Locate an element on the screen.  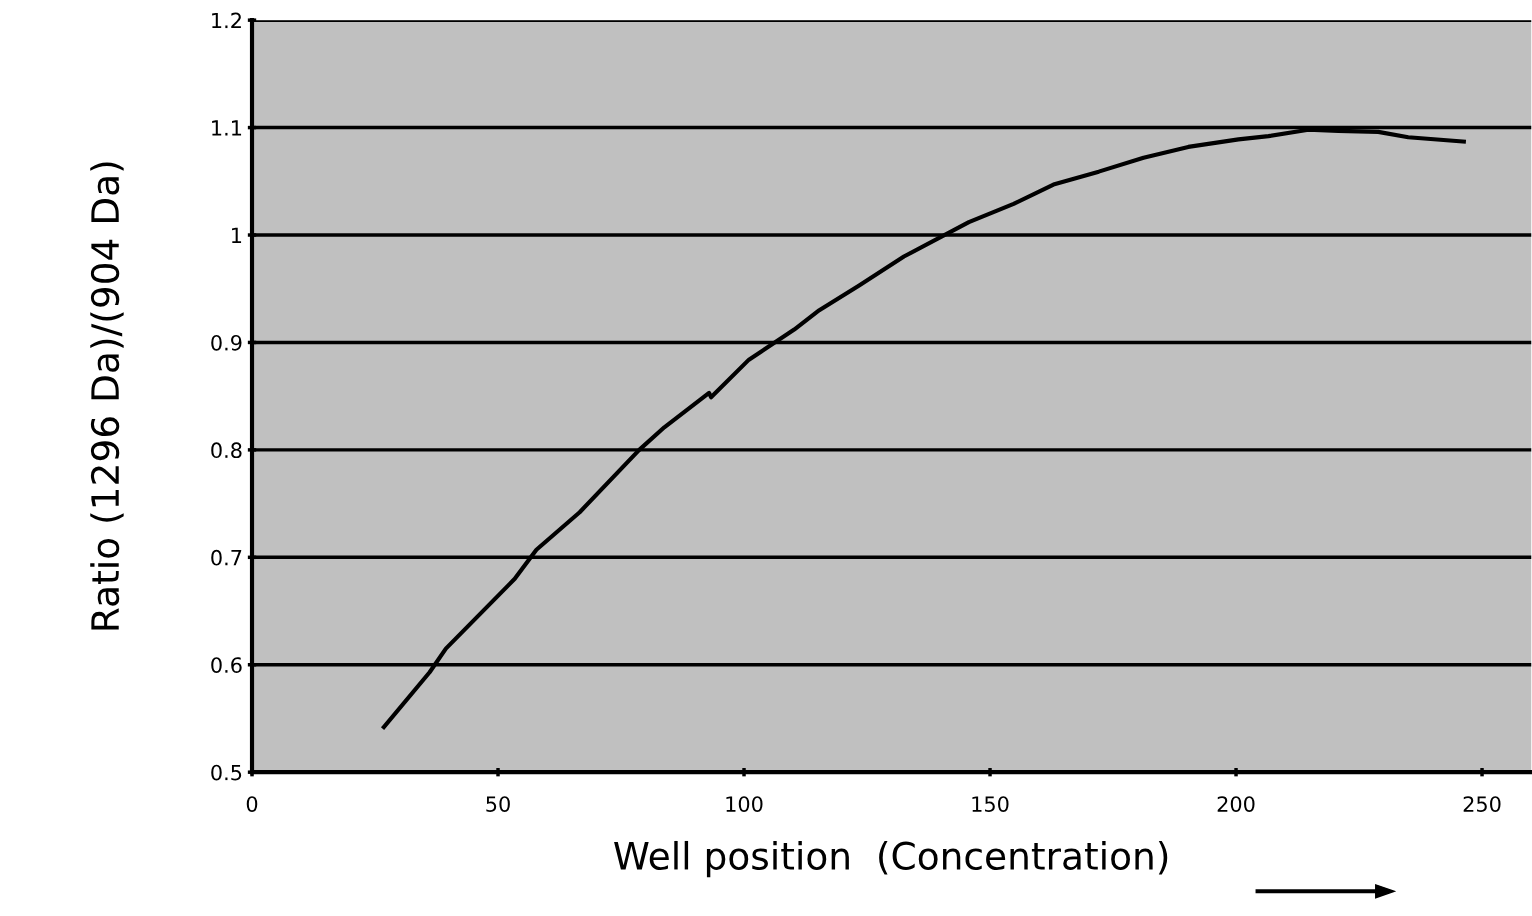
y-tick-label: 1.2 is located at coordinates (226, 20).